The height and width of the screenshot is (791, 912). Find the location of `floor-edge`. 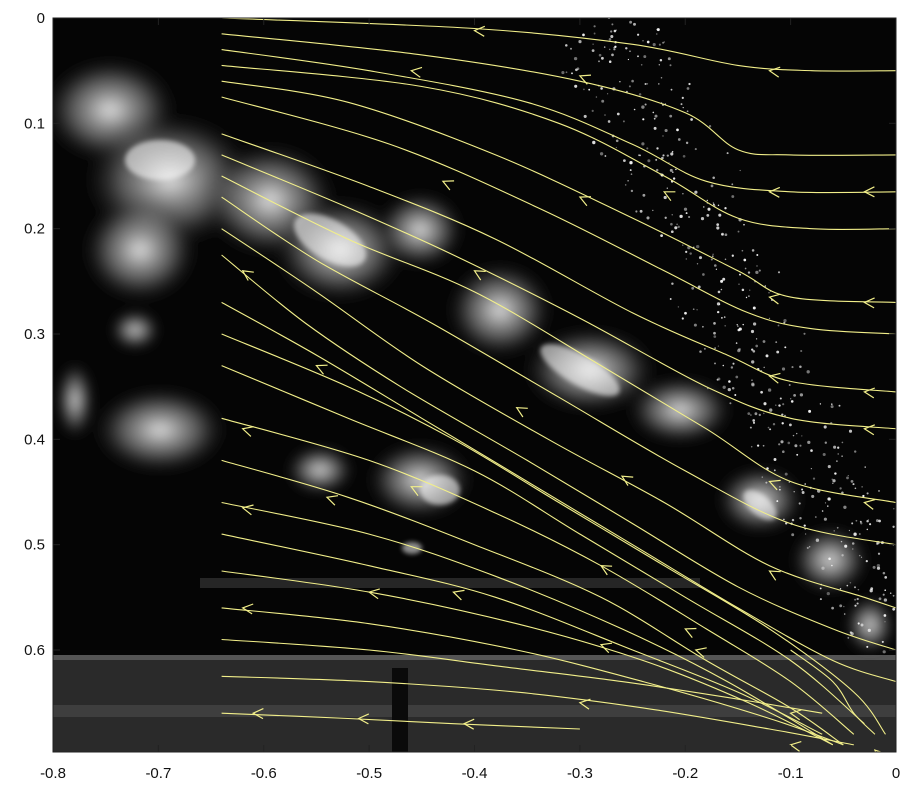

floor-edge is located at coordinates (474, 657).